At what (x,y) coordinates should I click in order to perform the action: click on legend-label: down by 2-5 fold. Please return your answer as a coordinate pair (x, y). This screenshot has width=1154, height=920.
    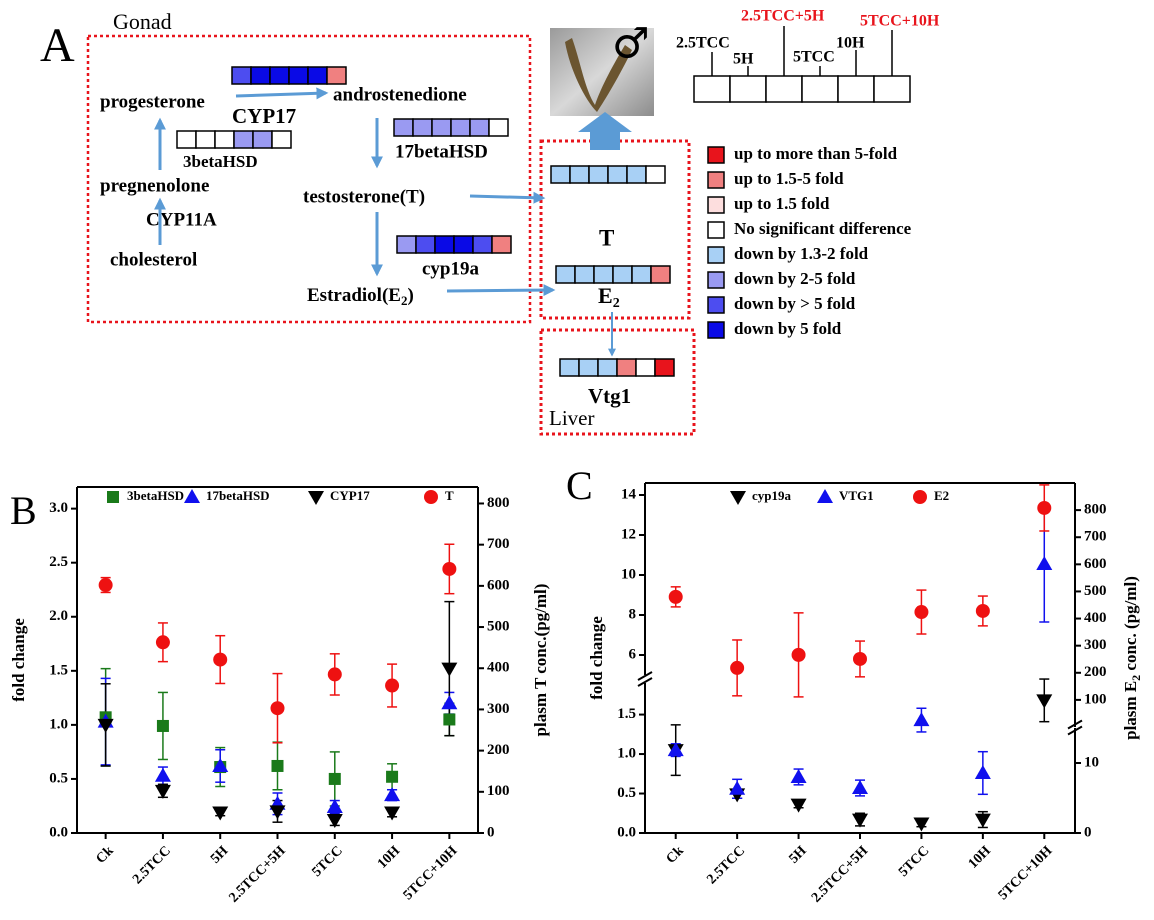
    Looking at the image, I should click on (795, 278).